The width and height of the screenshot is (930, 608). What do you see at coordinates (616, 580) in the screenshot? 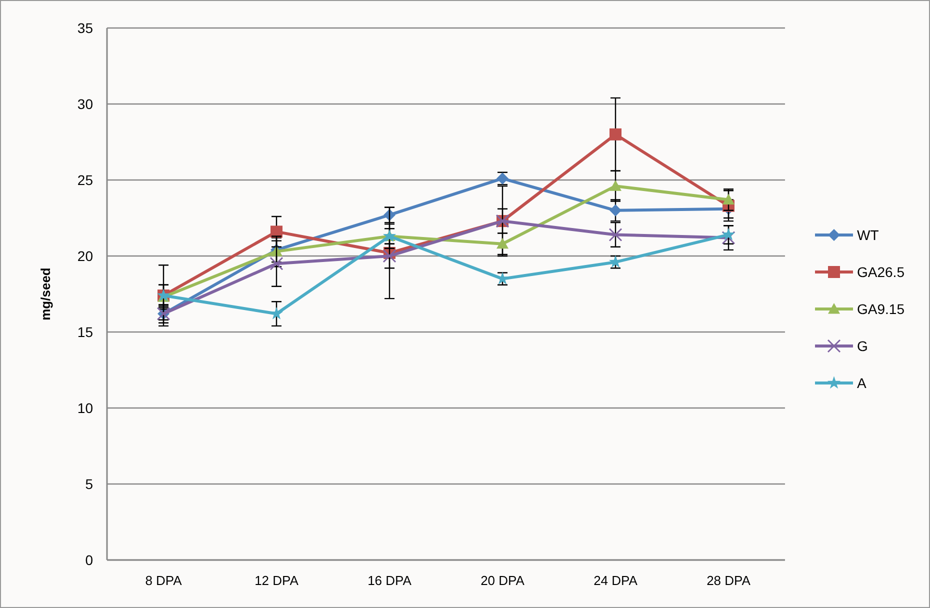
I see `x-tick-label: 24 DPA` at bounding box center [616, 580].